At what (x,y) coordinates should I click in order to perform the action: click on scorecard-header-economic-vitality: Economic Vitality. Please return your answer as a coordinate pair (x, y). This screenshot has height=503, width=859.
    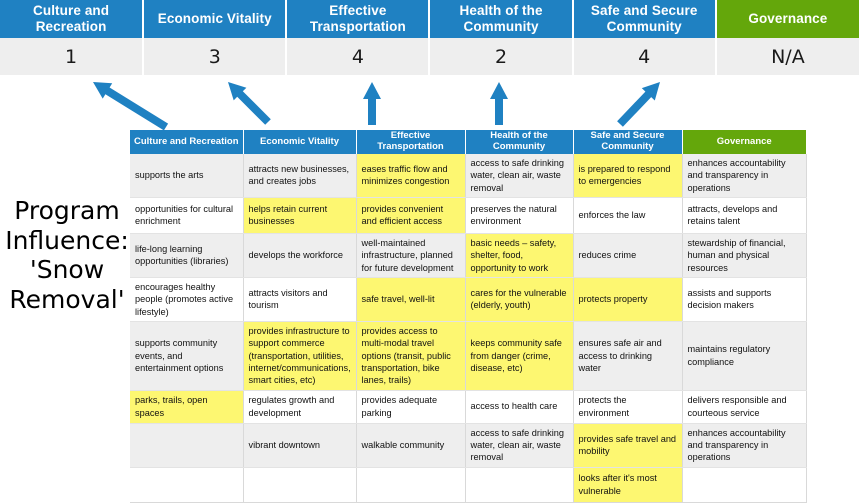
    Looking at the image, I should click on (215, 19).